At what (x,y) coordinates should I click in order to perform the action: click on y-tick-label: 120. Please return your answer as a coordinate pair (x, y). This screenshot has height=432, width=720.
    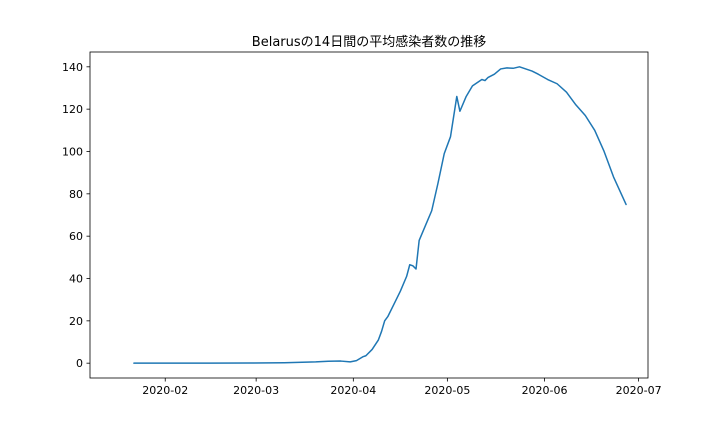
    Looking at the image, I should click on (72, 109).